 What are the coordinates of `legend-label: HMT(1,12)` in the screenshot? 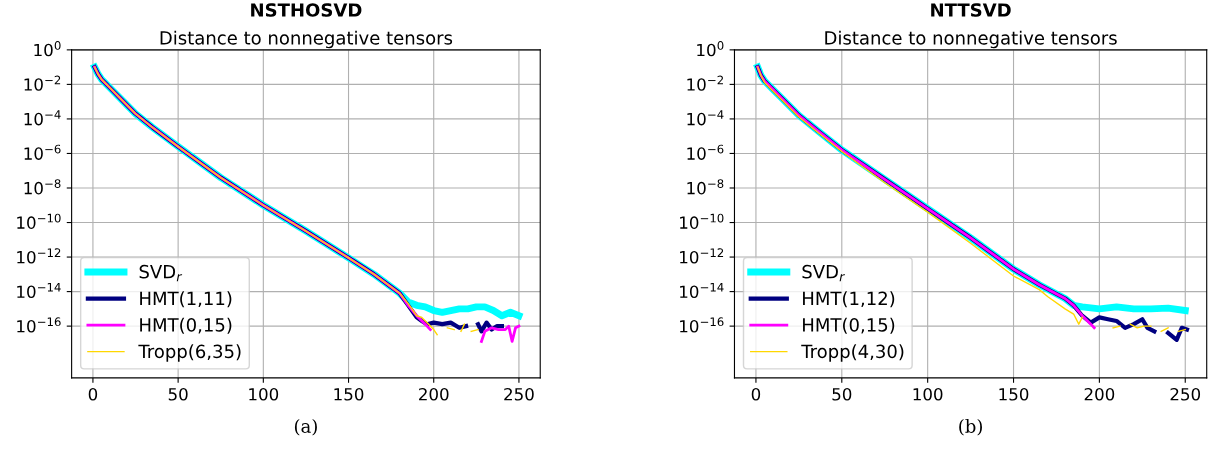 It's located at (849, 299).